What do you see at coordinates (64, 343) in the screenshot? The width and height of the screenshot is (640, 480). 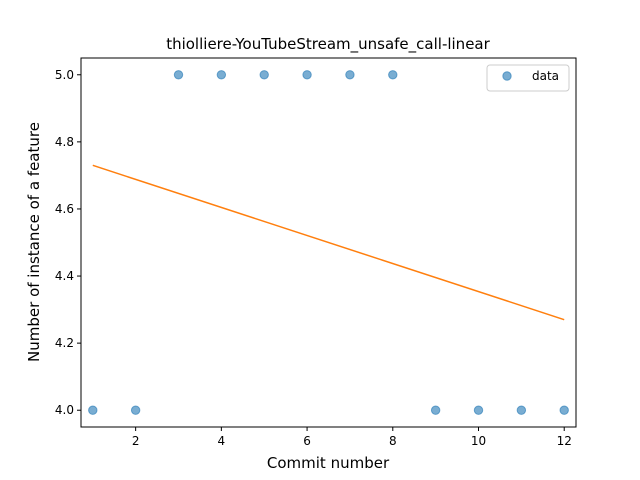 I see `y-tick-label: 4.2` at bounding box center [64, 343].